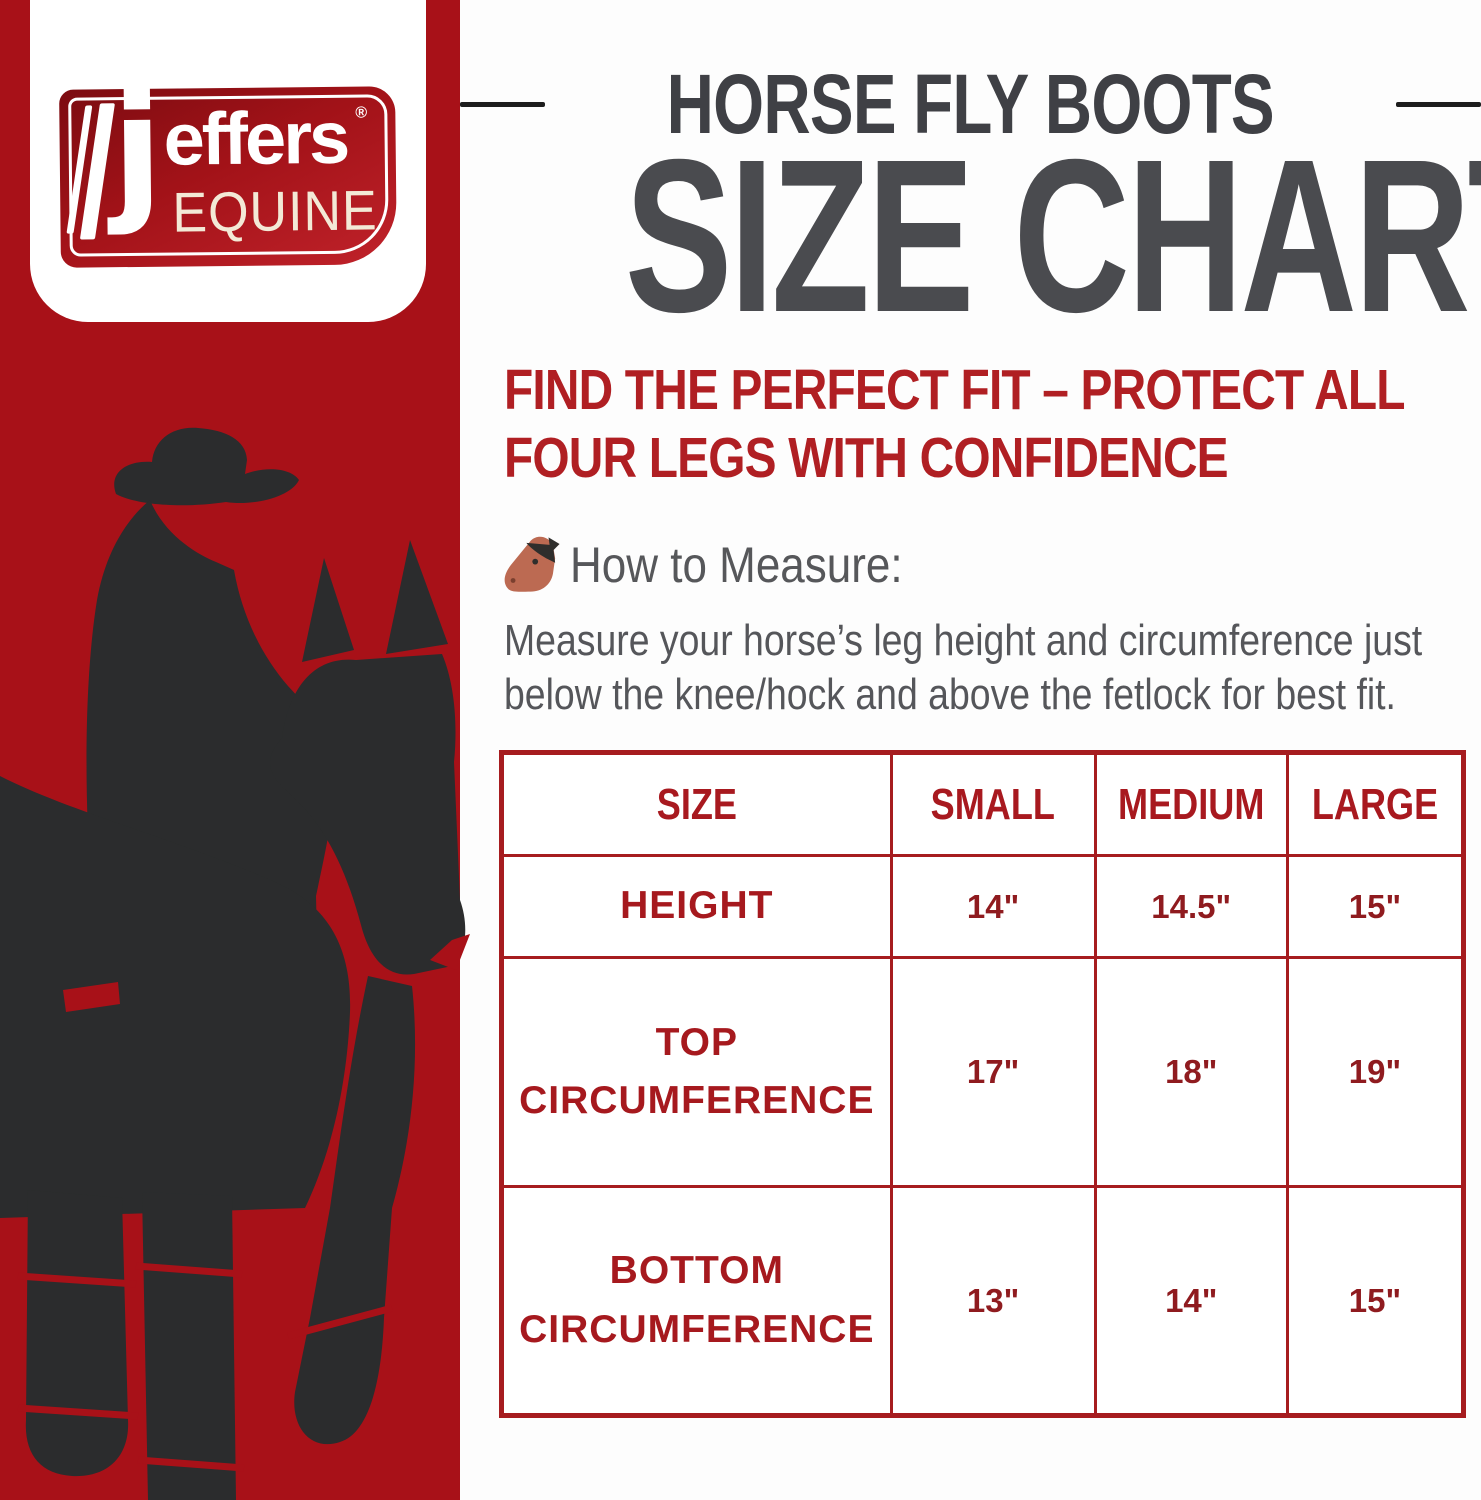 The height and width of the screenshot is (1500, 1481). I want to click on column-header-medium: MEDIUM, so click(1191, 804).